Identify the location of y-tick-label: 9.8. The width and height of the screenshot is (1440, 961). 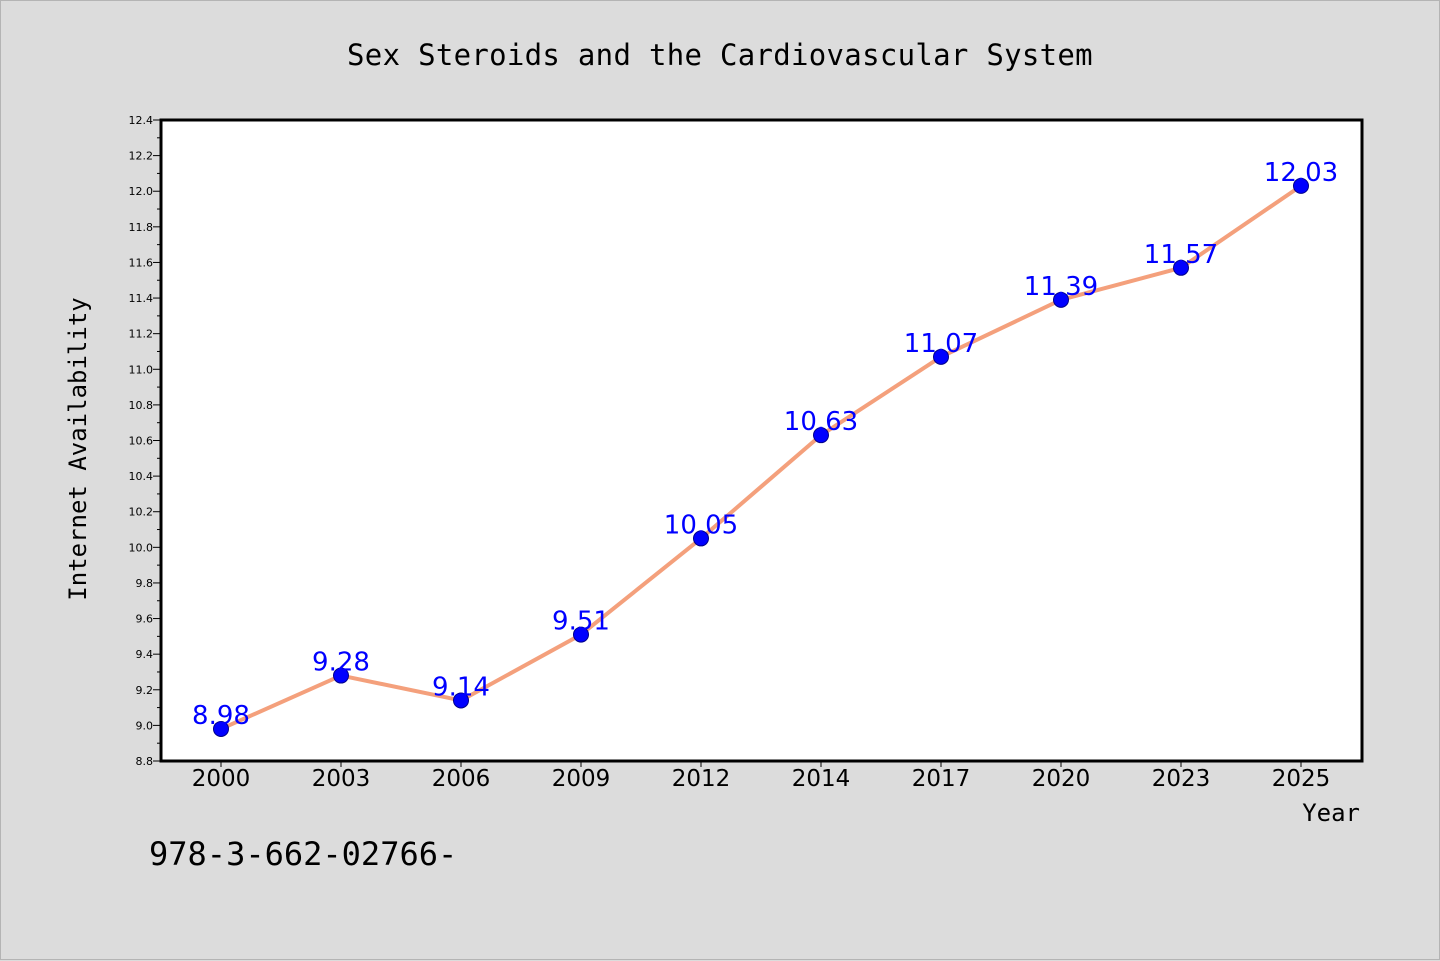
(145, 583).